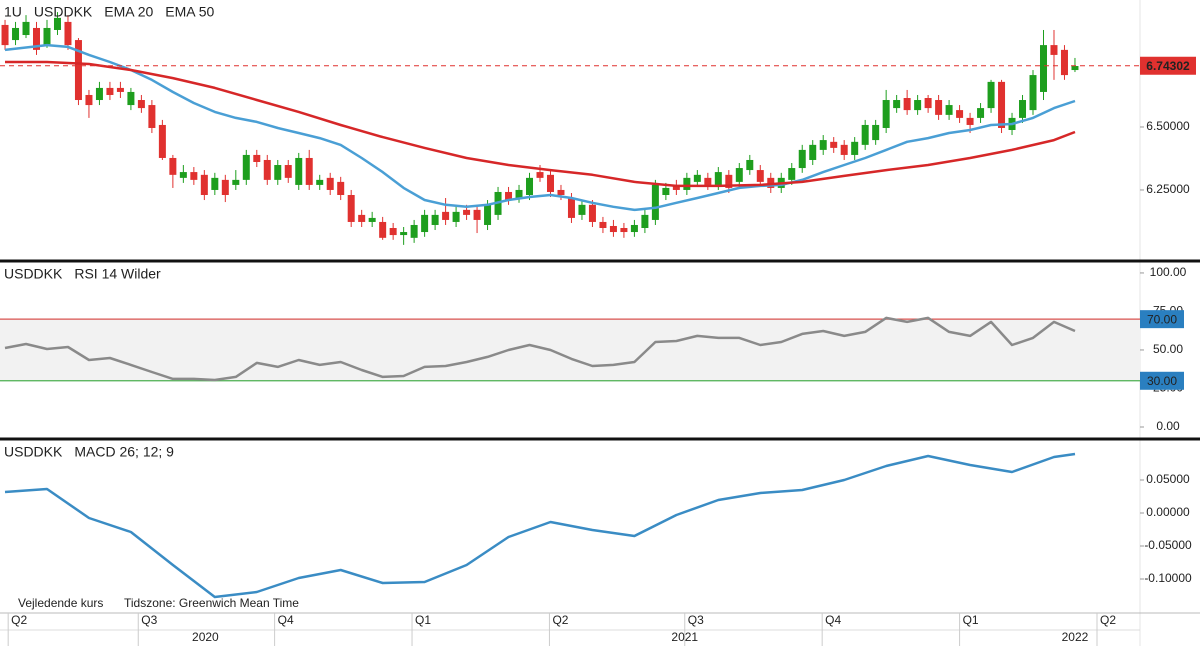 This screenshot has height=646, width=1200. I want to click on interval: 1U, so click(13, 12).